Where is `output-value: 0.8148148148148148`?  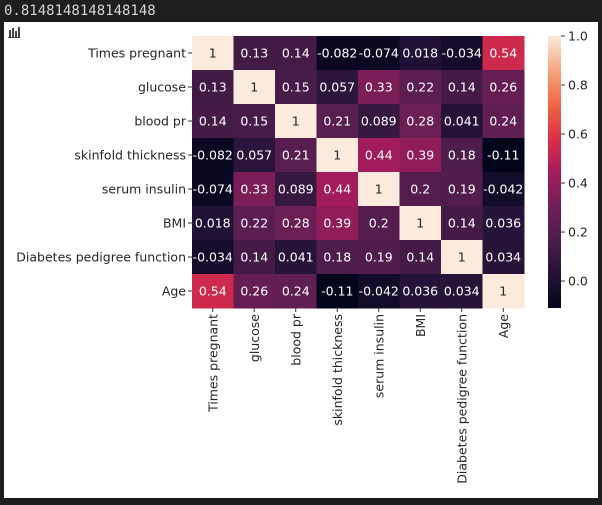 output-value: 0.8148148148148148 is located at coordinates (80, 11).